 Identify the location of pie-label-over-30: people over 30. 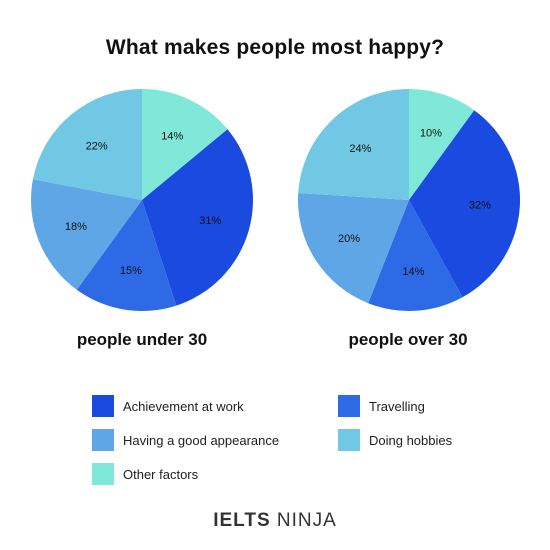
(408, 339).